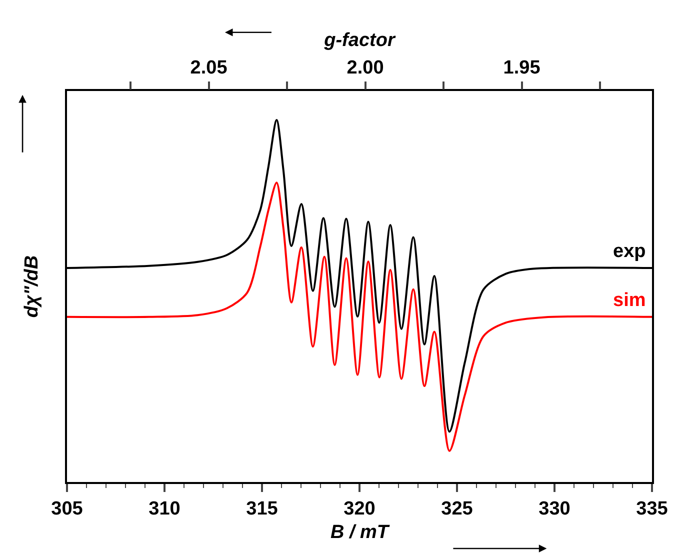 The image size is (680, 558). I want to click on x-tick-label: 310, so click(164, 509).